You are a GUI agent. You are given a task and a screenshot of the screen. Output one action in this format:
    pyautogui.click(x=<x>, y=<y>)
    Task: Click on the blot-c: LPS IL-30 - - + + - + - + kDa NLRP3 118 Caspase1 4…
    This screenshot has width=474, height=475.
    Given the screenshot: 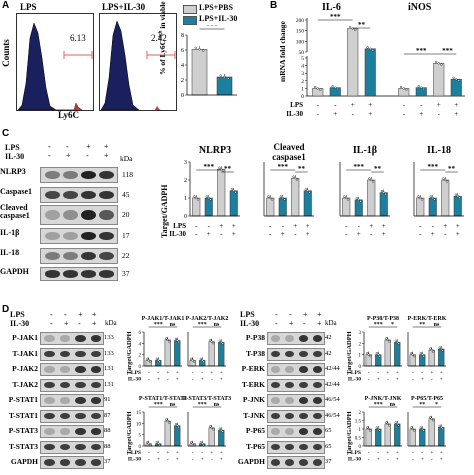 What is the action you would take?
    pyautogui.click(x=71, y=210)
    